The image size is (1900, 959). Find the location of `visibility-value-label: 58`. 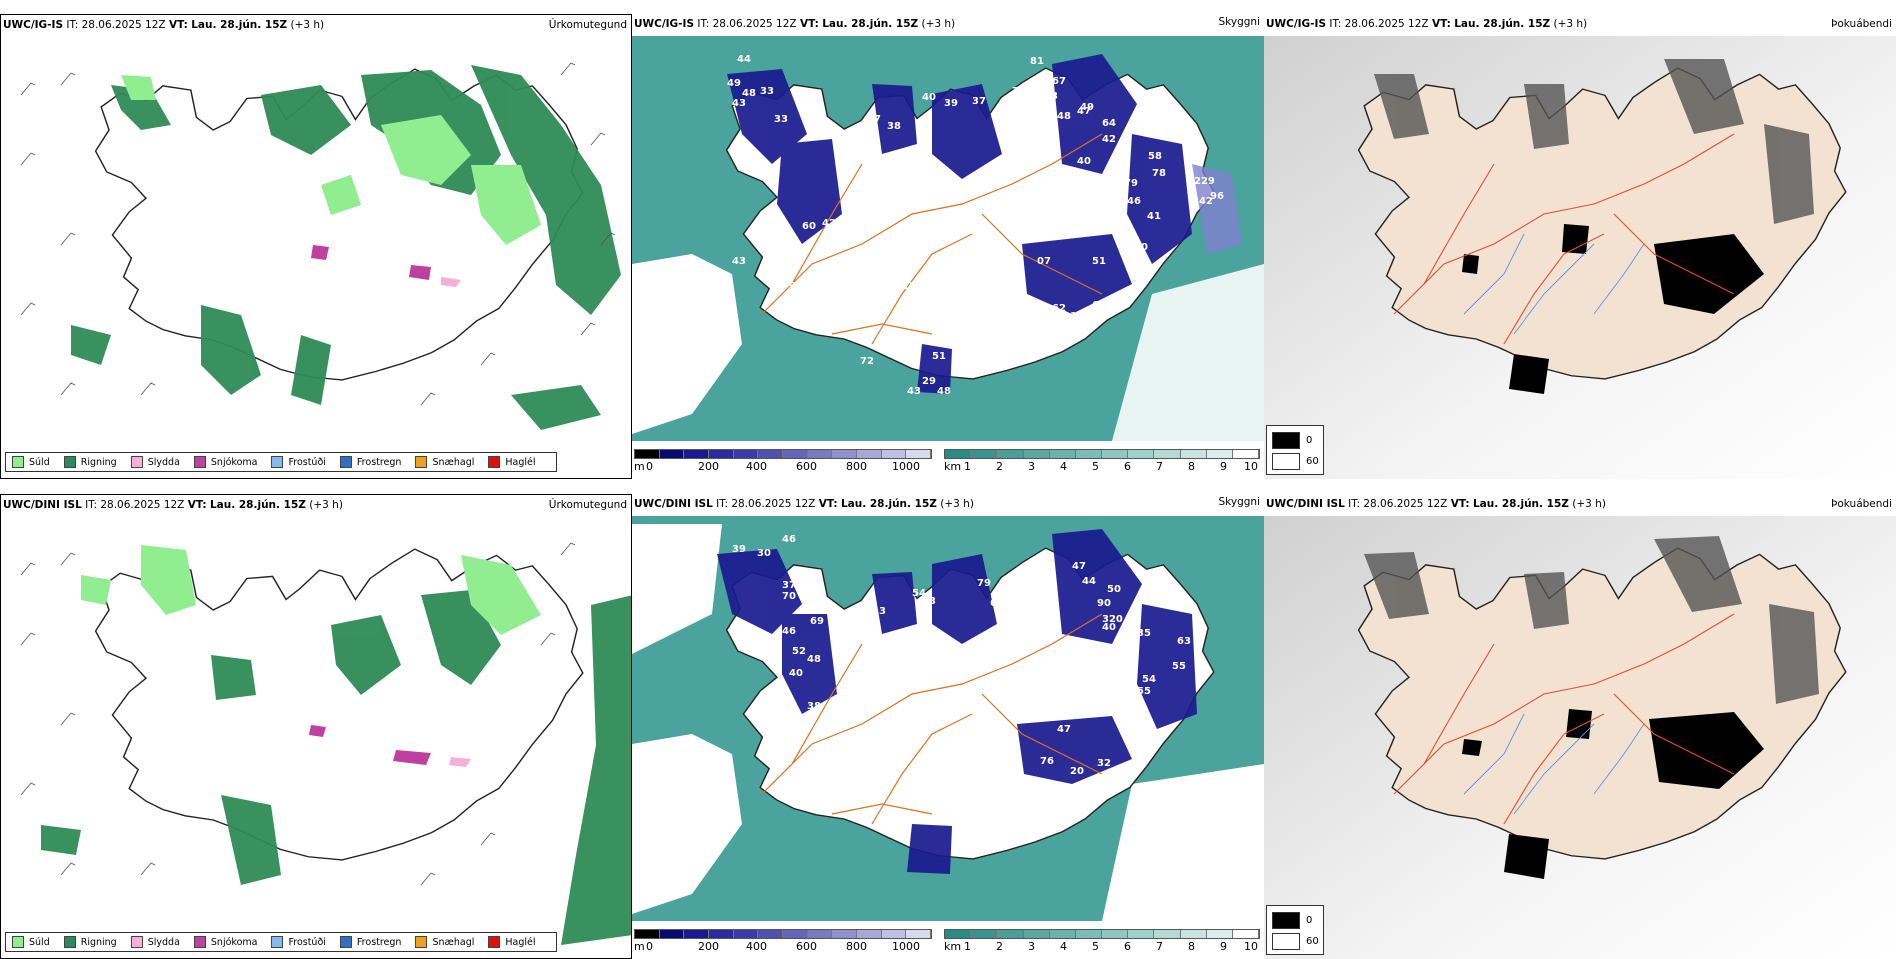

visibility-value-label: 58 is located at coordinates (1155, 156).